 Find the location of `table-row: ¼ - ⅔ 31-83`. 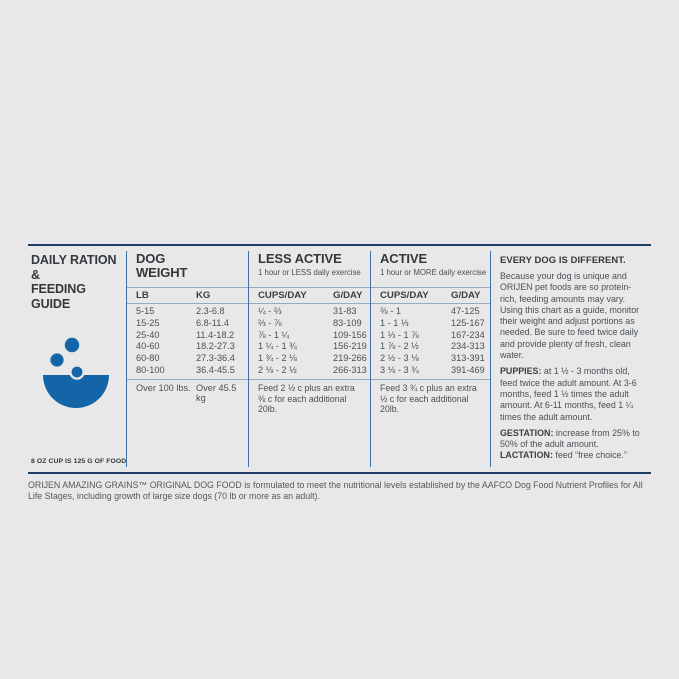

table-row: ¼ - ⅔ 31-83 is located at coordinates (314, 312).